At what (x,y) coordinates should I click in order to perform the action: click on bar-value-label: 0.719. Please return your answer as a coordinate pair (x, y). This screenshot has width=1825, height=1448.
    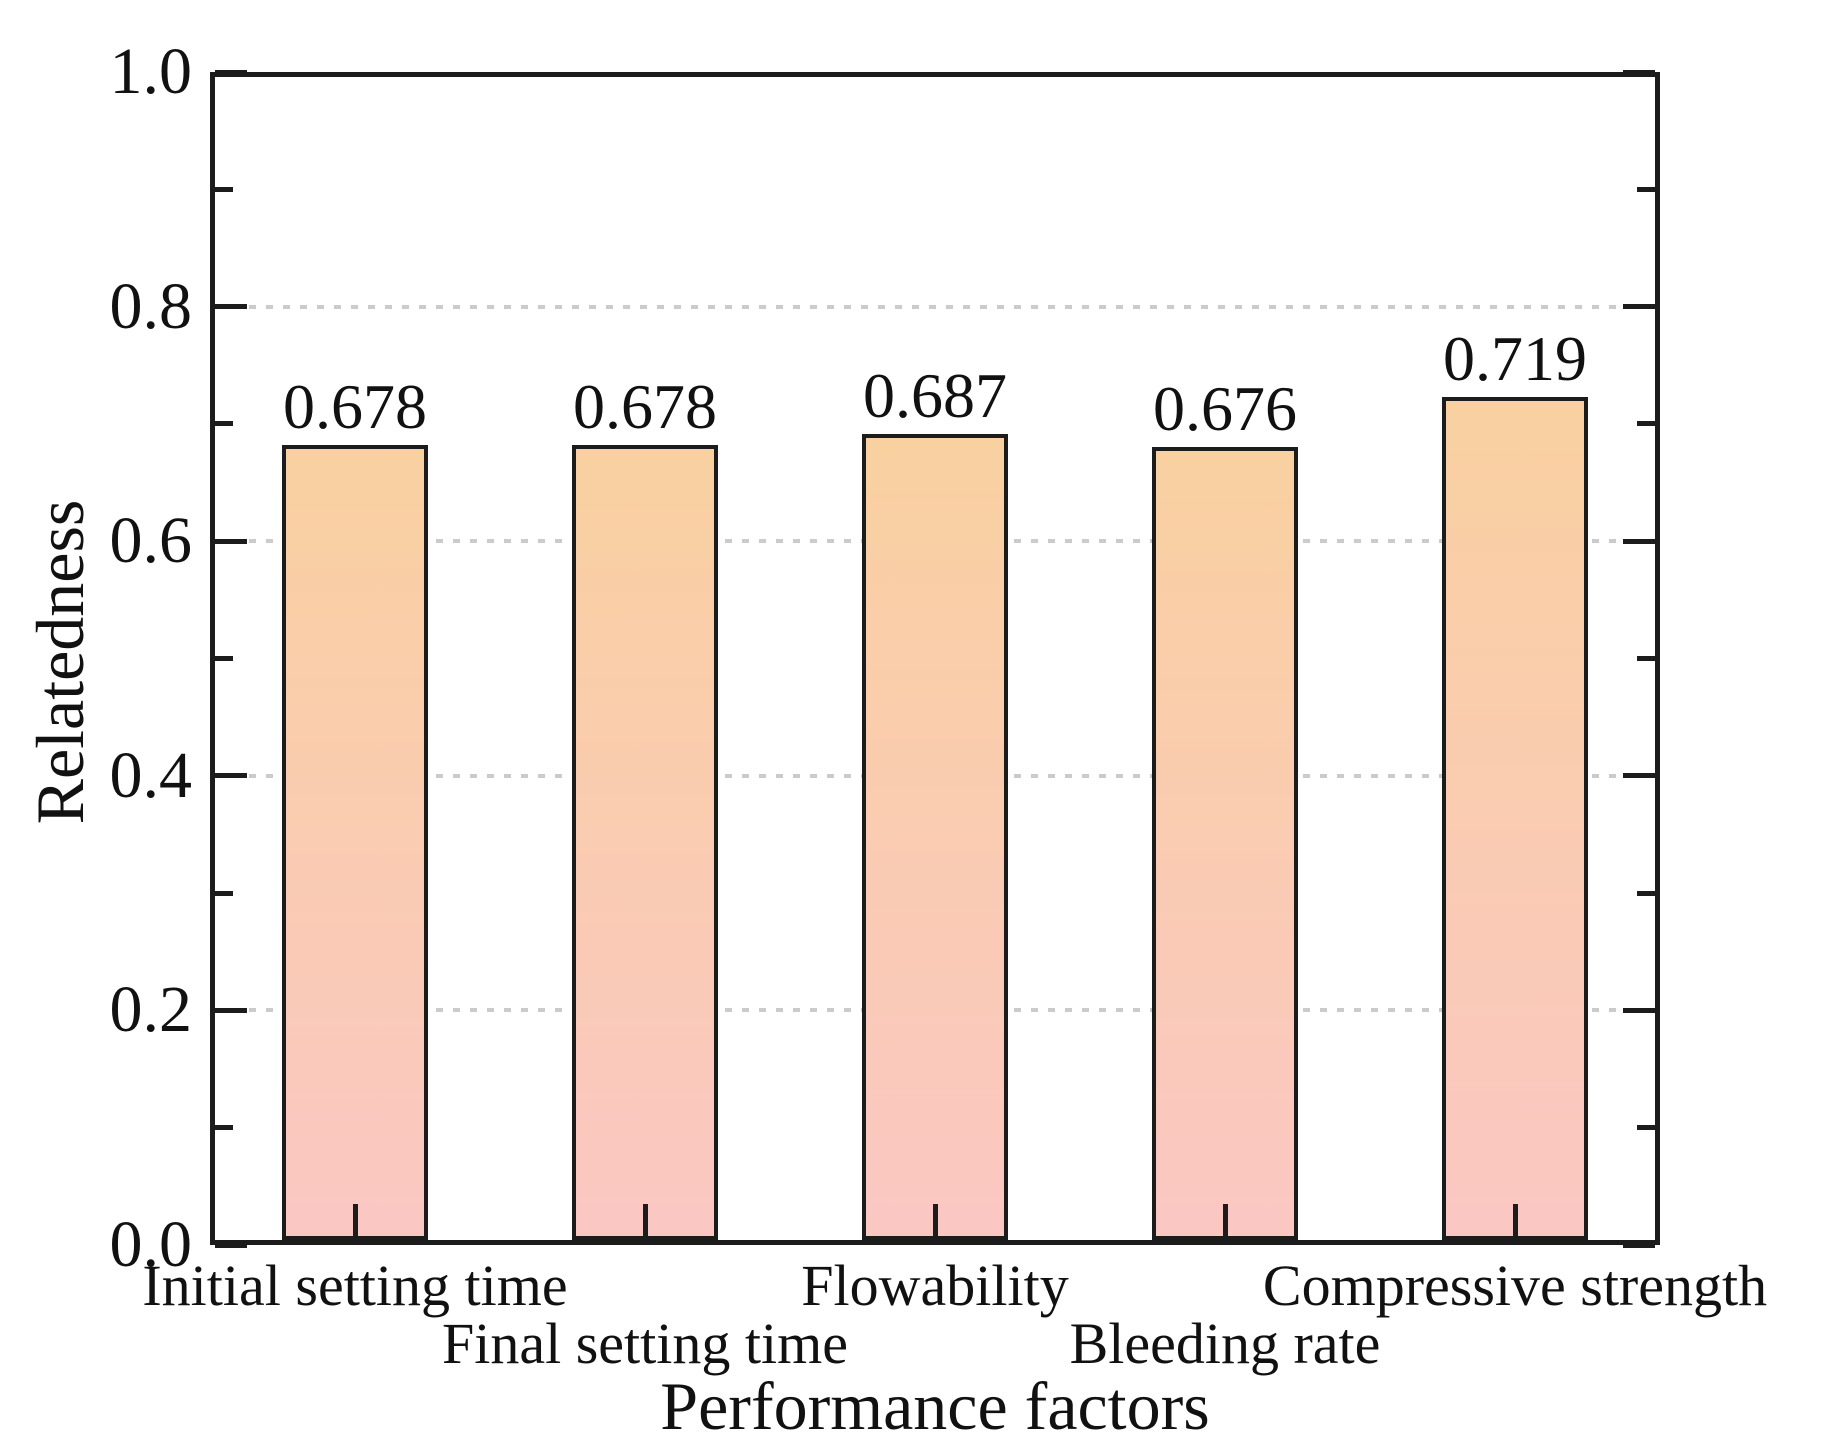
    Looking at the image, I should click on (1515, 358).